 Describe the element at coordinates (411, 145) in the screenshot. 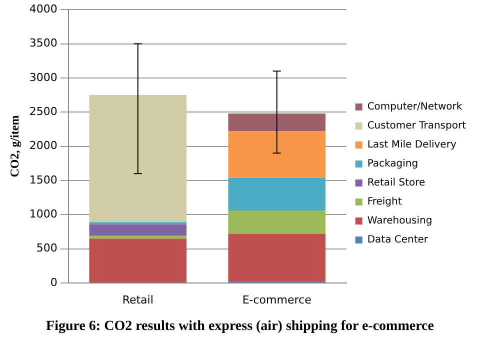

I see `legend-label: Last Mile Delivery` at that location.